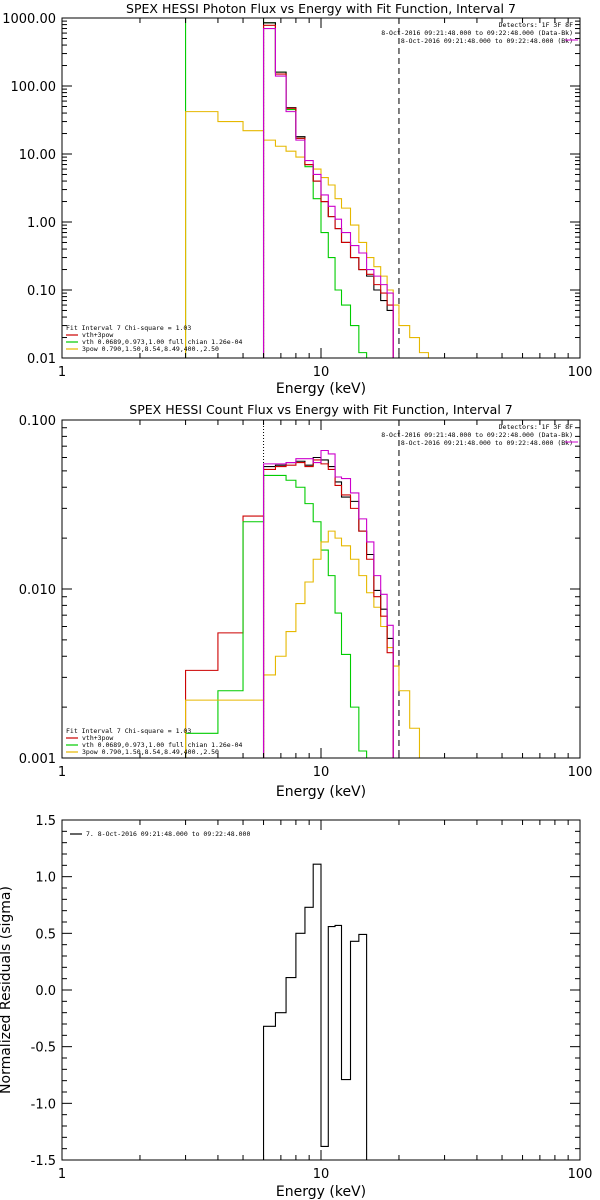 This screenshot has height=1200, width=600. What do you see at coordinates (45, 991) in the screenshot?
I see `y-tick-label: 0.0` at bounding box center [45, 991].